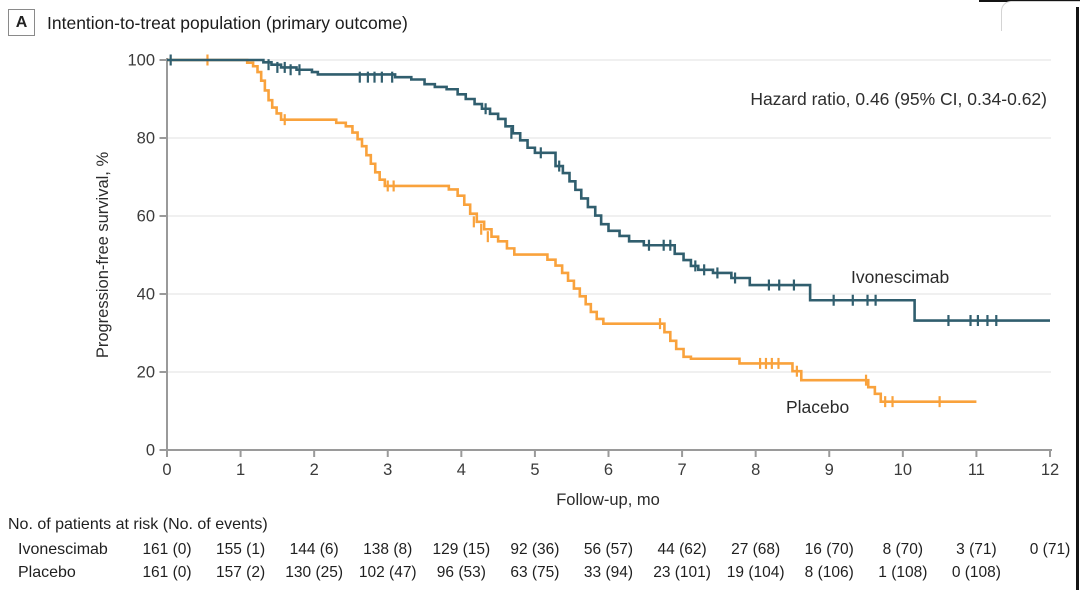  What do you see at coordinates (461, 572) in the screenshot?
I see `at-risk-value: 96 (53)` at bounding box center [461, 572].